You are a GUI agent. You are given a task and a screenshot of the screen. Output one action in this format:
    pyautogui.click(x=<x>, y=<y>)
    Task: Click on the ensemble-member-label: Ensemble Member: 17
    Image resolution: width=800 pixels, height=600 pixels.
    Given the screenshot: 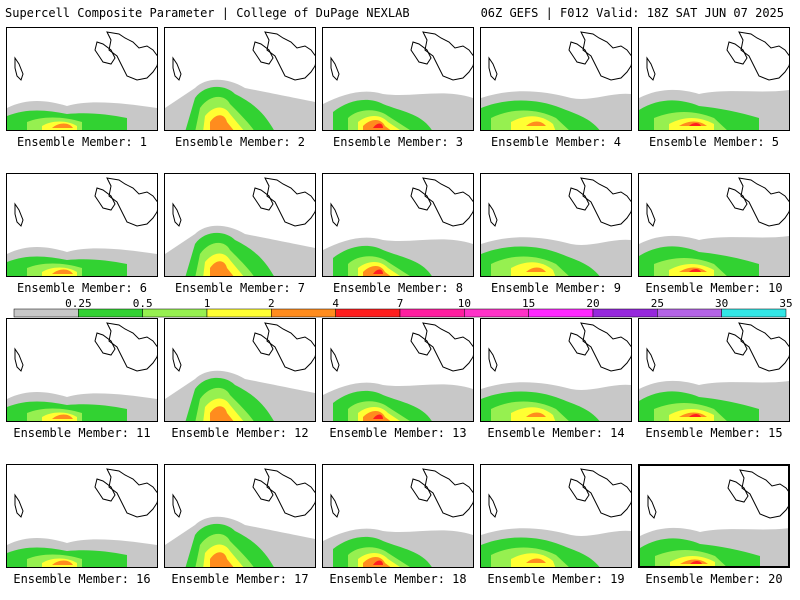 What is the action you would take?
    pyautogui.click(x=240, y=579)
    